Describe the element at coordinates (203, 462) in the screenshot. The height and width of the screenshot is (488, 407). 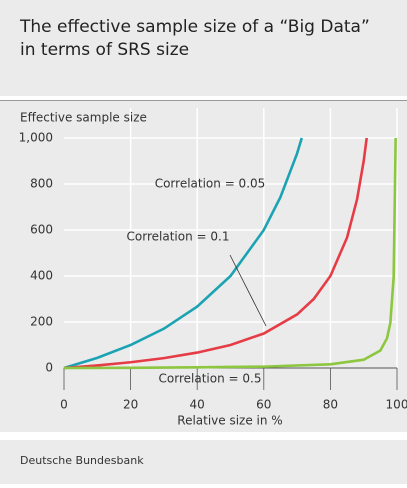
I see `footer-bg` at that location.